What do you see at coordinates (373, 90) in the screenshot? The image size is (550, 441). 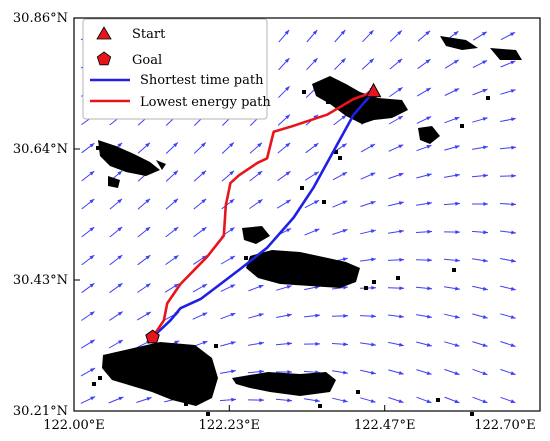 I see `start-marker` at bounding box center [373, 90].